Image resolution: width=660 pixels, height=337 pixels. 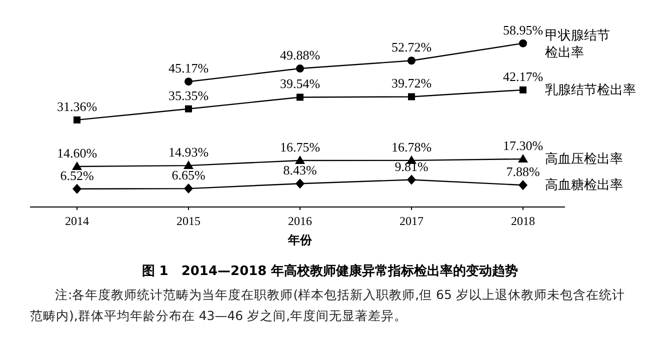 What do you see at coordinates (189, 175) in the screenshot?
I see `data-label: 6.65%` at bounding box center [189, 175].